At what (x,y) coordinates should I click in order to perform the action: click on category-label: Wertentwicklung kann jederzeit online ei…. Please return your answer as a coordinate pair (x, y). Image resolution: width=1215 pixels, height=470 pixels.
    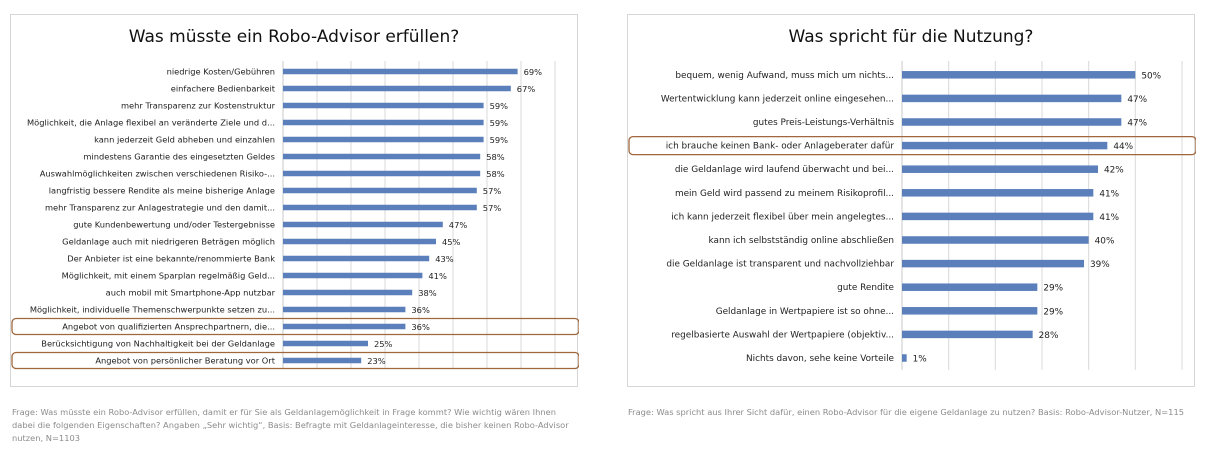
    Looking at the image, I should click on (777, 99).